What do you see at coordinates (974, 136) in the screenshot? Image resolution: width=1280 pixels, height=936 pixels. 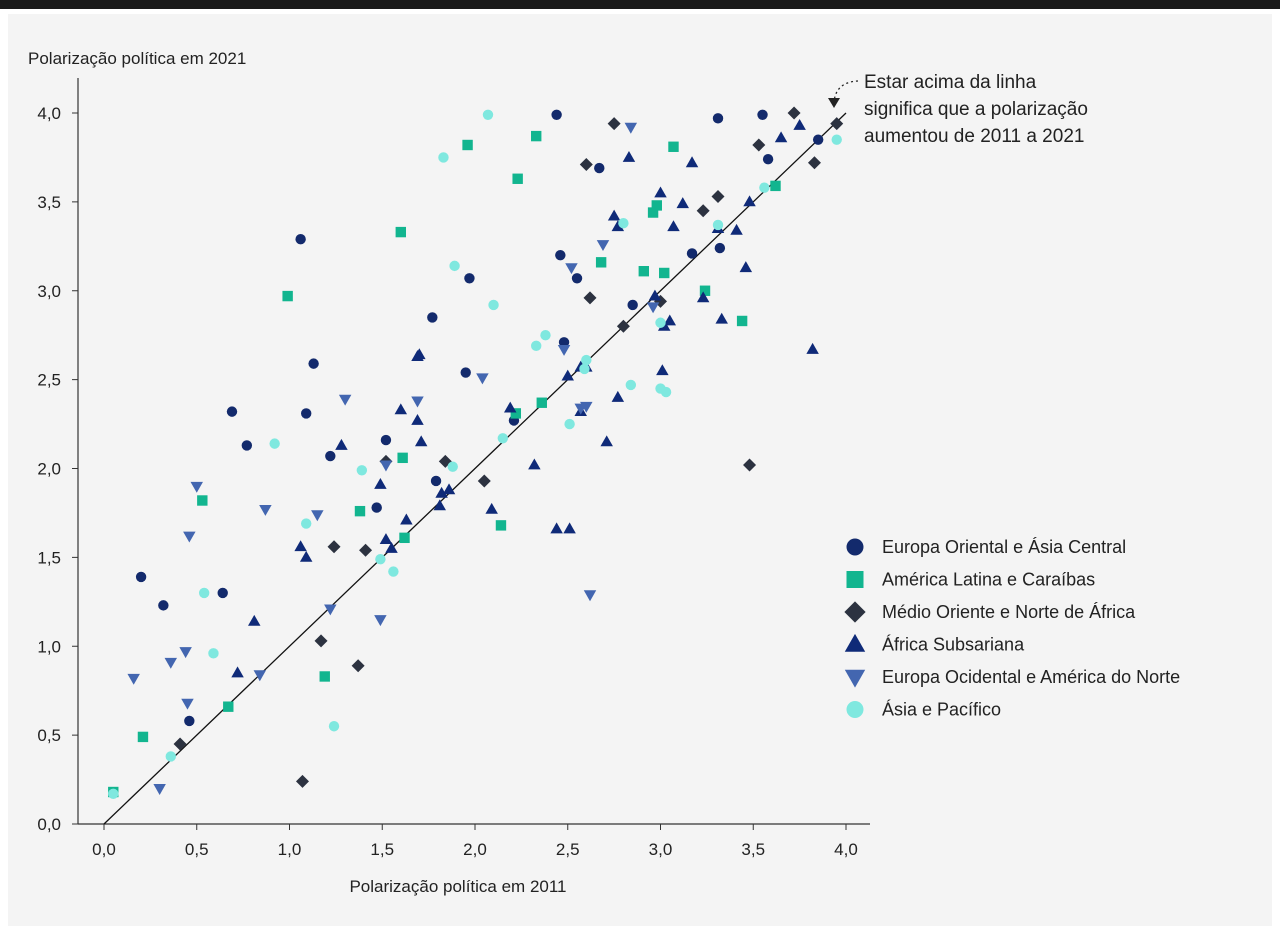 I see `annotation-line-3: aumentou de 2011 a 2021` at bounding box center [974, 136].